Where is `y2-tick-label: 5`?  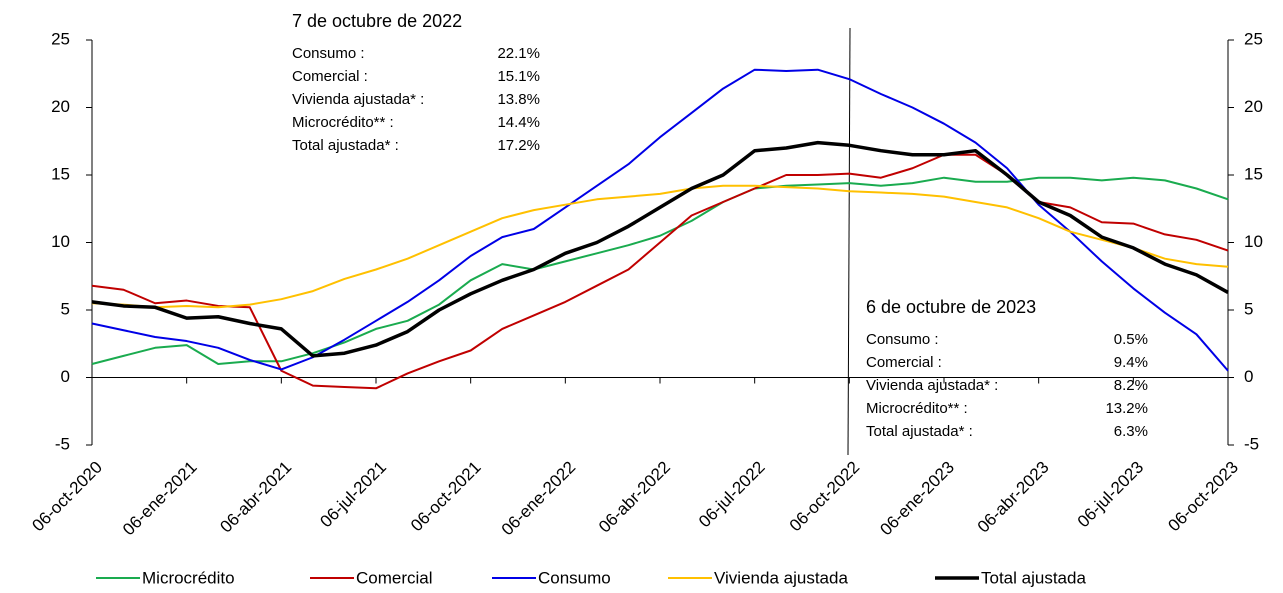
y2-tick-label: 5 is located at coordinates (1248, 308).